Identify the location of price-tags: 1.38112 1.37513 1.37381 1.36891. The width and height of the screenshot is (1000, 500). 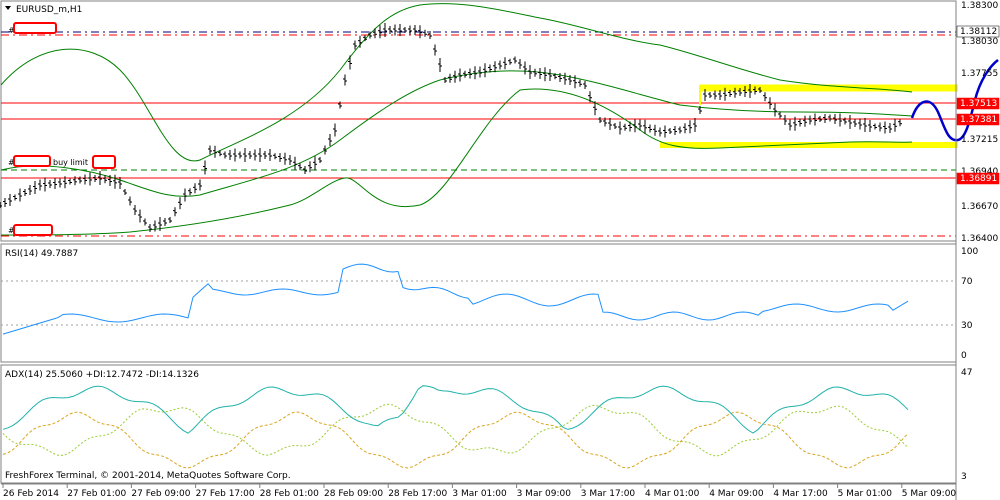
(978, 105).